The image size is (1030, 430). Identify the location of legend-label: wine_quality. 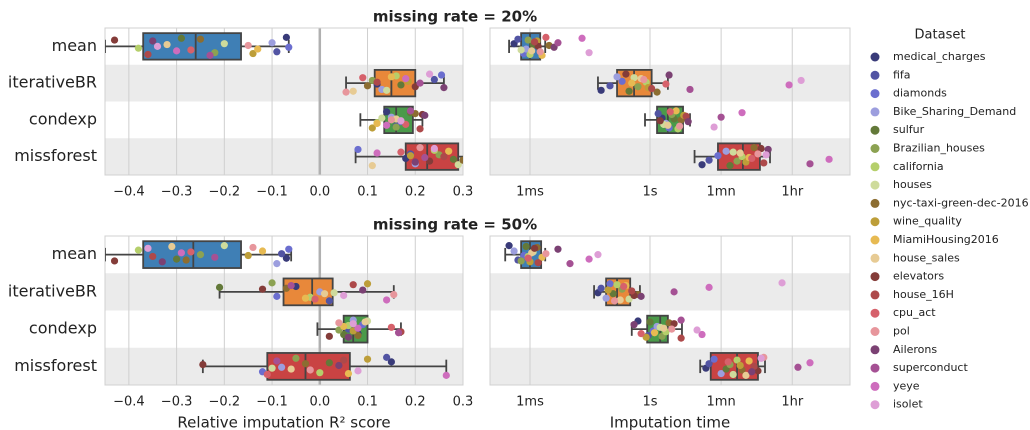
(927, 221).